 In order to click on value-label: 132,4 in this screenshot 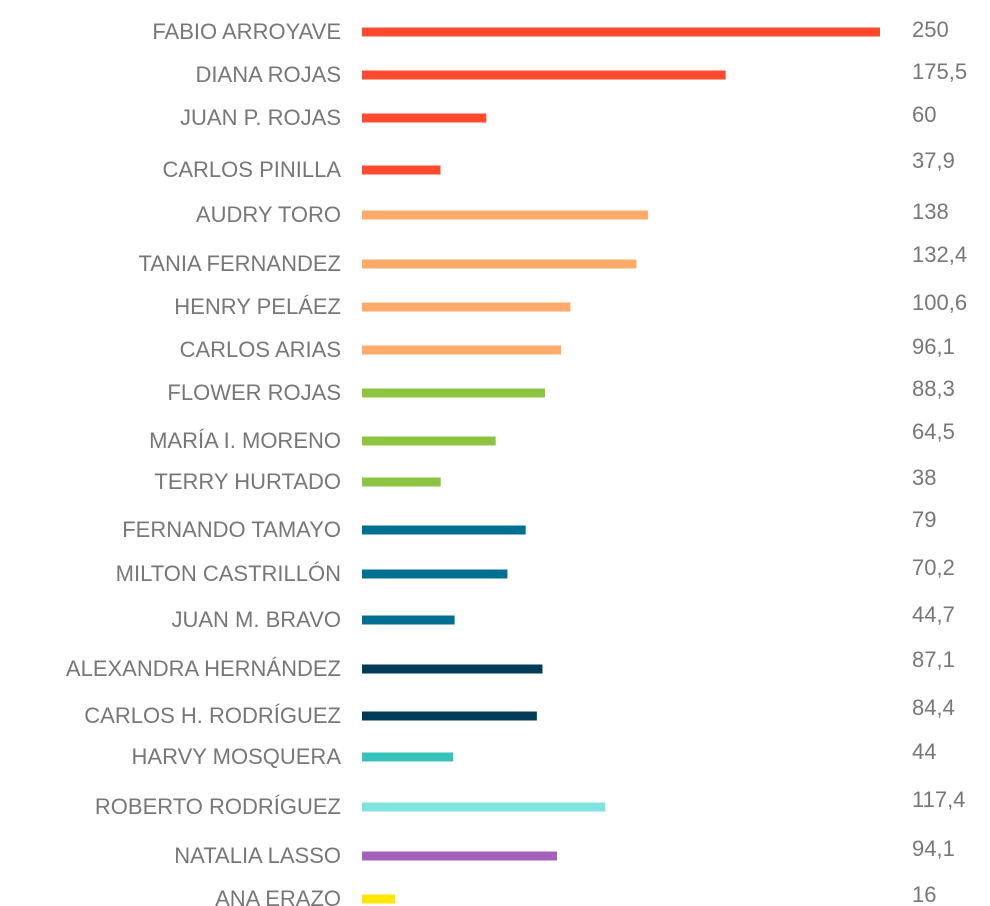, I will do `click(939, 254)`.